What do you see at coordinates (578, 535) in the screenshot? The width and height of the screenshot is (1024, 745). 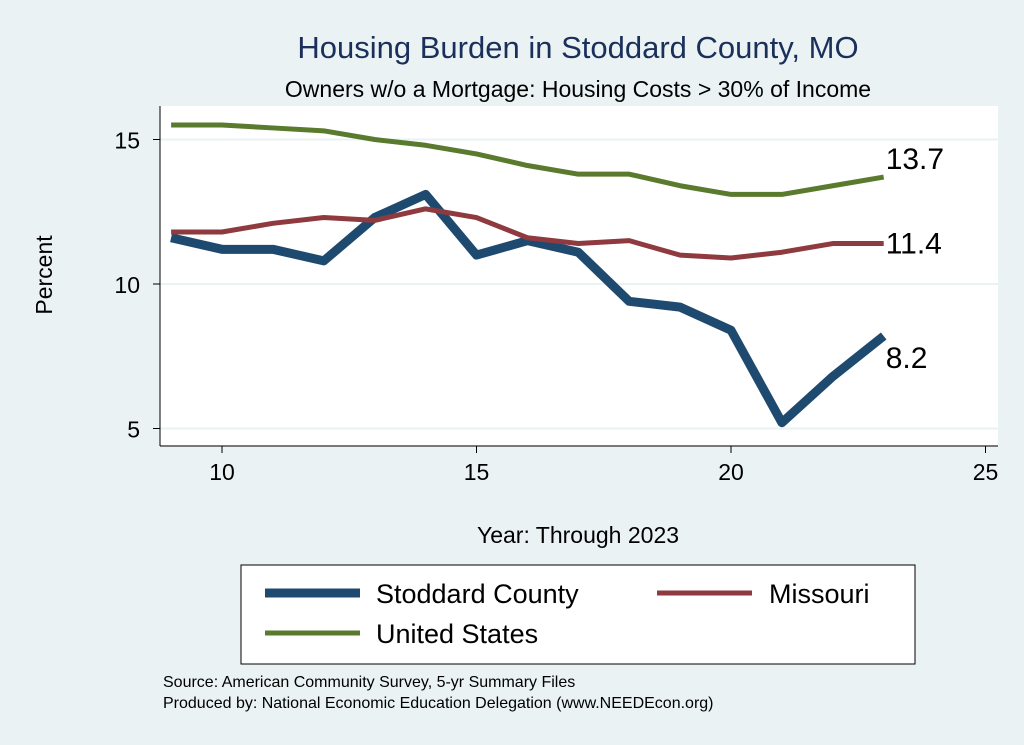 I see `x-axis-label: Year: Through 2023` at bounding box center [578, 535].